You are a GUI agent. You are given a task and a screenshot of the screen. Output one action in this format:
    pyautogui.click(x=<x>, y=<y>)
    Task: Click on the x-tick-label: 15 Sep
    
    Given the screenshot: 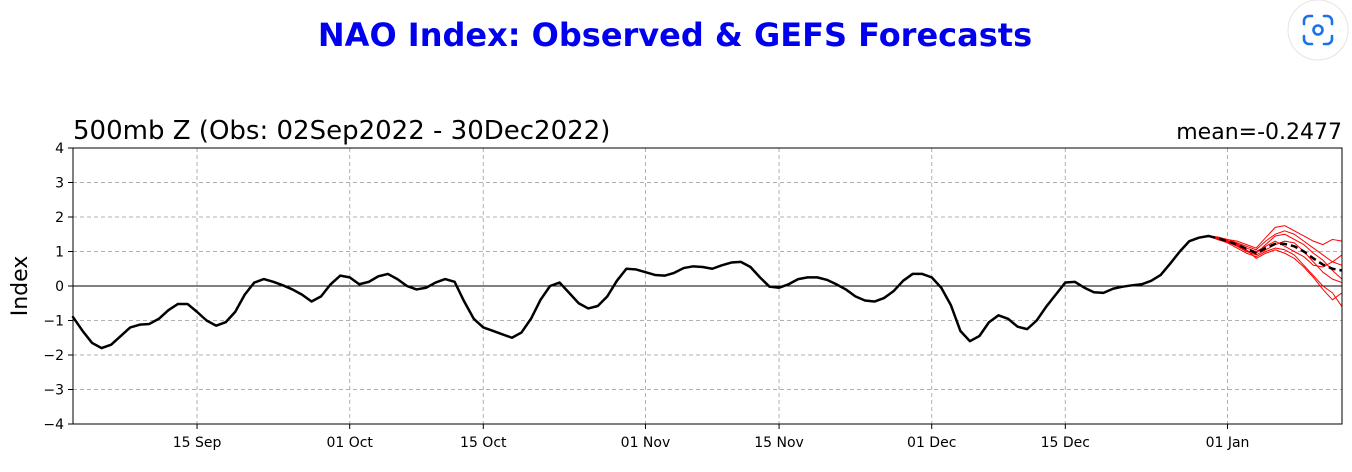 What is the action you would take?
    pyautogui.click(x=197, y=443)
    